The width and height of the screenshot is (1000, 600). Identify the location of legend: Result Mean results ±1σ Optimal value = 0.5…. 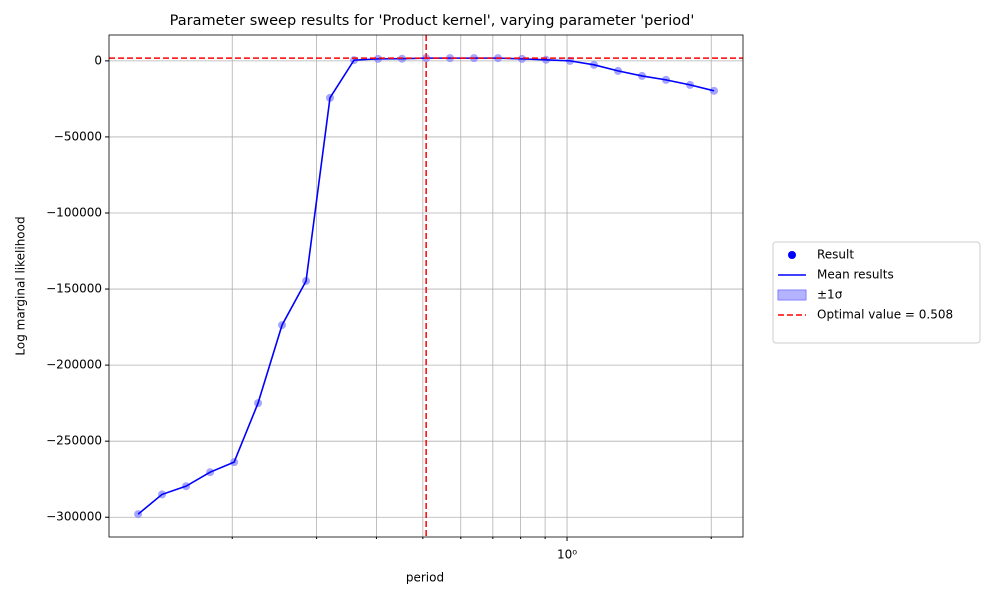
(876, 292).